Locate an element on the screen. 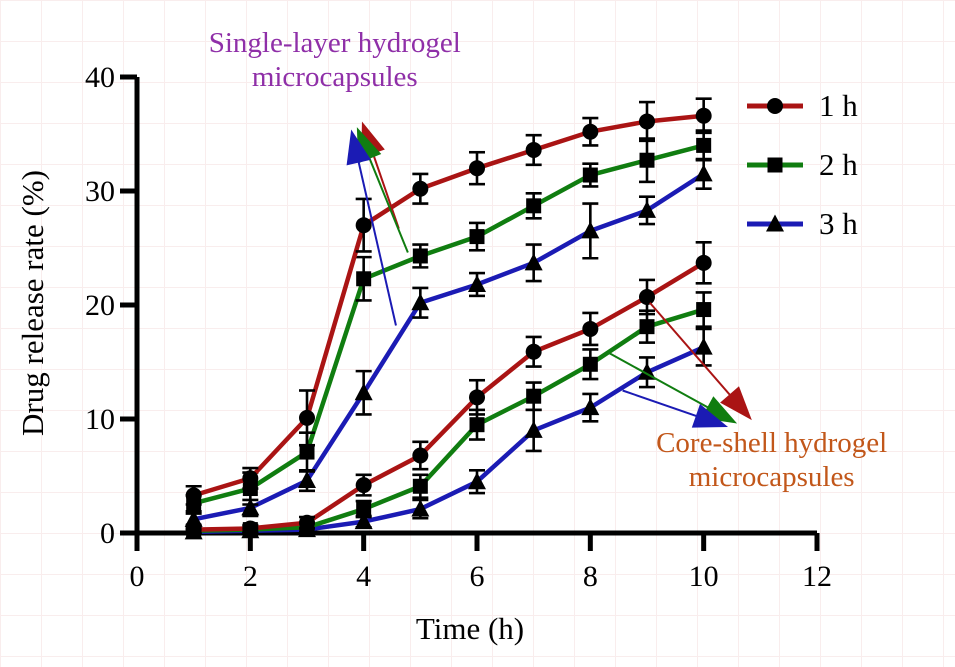 The width and height of the screenshot is (955, 667). legend-swatch-triangle-icon is located at coordinates (775, 222).